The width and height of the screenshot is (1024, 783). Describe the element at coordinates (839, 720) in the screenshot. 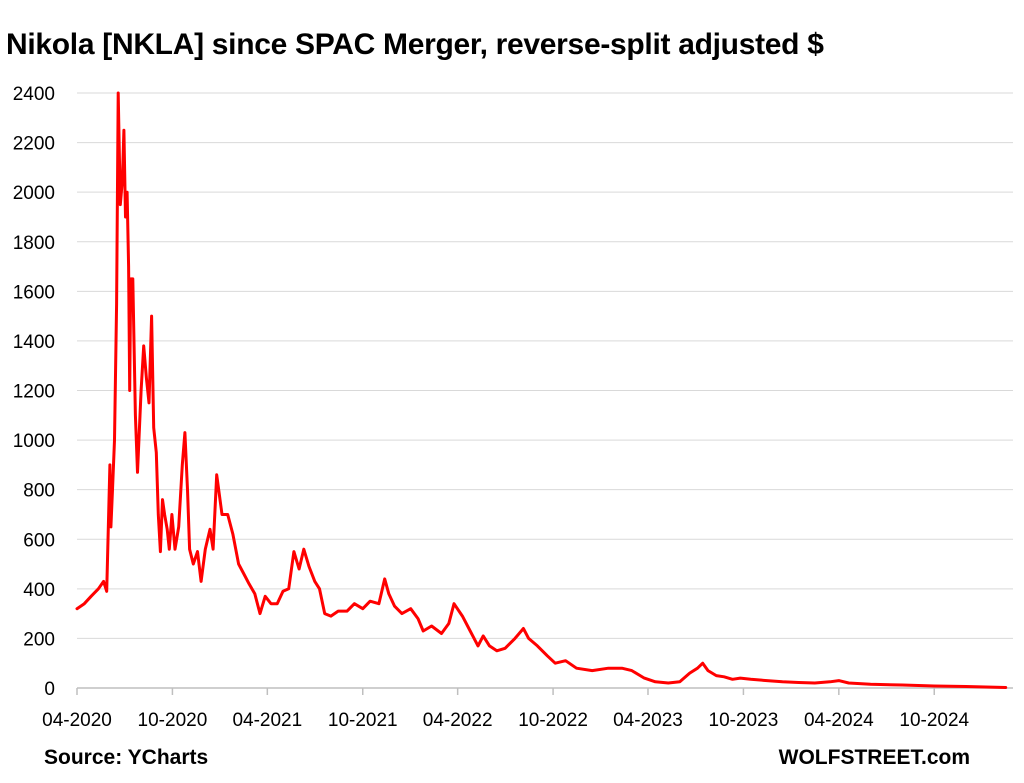

I see `x-tick-label: 04-2024` at that location.